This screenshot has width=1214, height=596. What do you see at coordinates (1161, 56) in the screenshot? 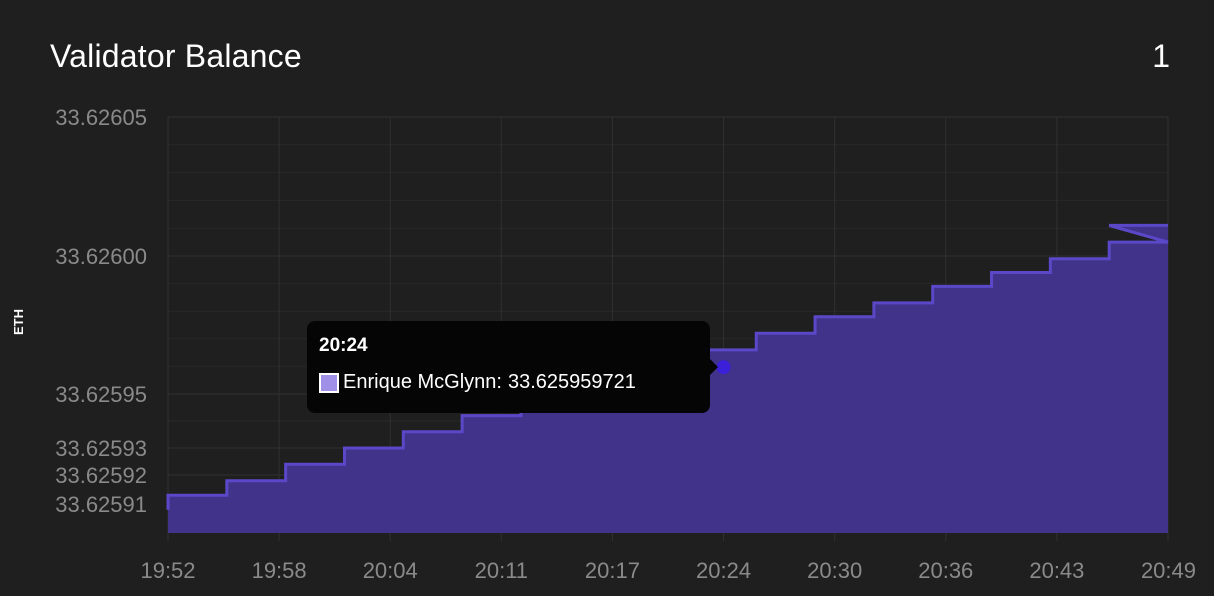
I see `validator-count: 1` at bounding box center [1161, 56].